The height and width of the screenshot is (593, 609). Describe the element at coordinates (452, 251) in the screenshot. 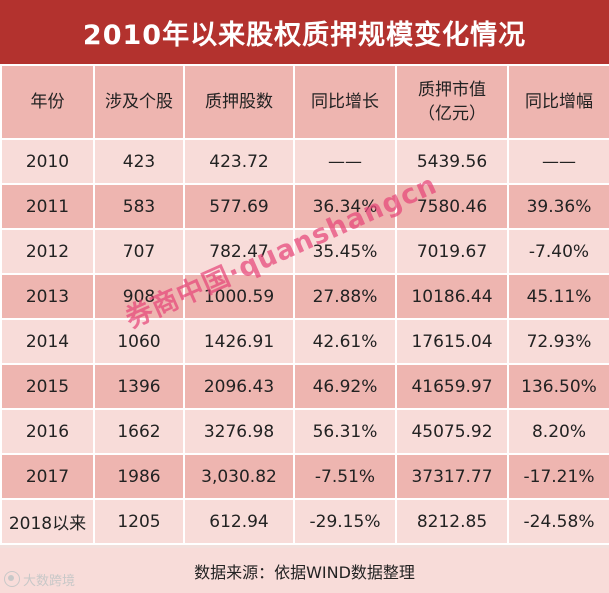

I see `cell-market-value: 7019.67` at that location.